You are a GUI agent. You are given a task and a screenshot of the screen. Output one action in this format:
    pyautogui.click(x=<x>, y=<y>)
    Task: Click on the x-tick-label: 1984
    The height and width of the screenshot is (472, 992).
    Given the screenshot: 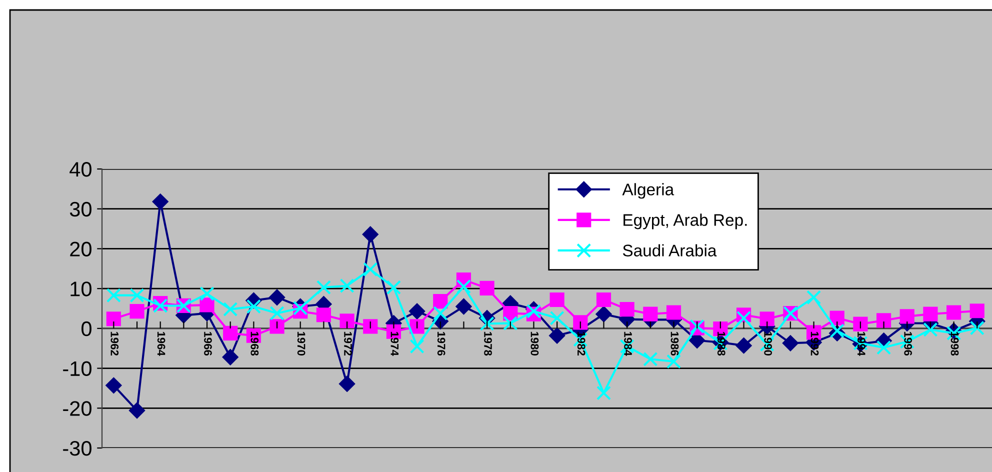 What is the action you would take?
    pyautogui.click(x=628, y=344)
    